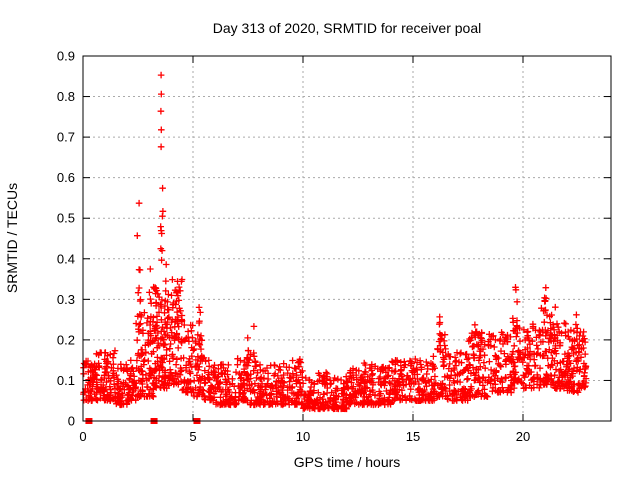 The width and height of the screenshot is (640, 485). I want to click on x-tick-label: 0, so click(82, 436).